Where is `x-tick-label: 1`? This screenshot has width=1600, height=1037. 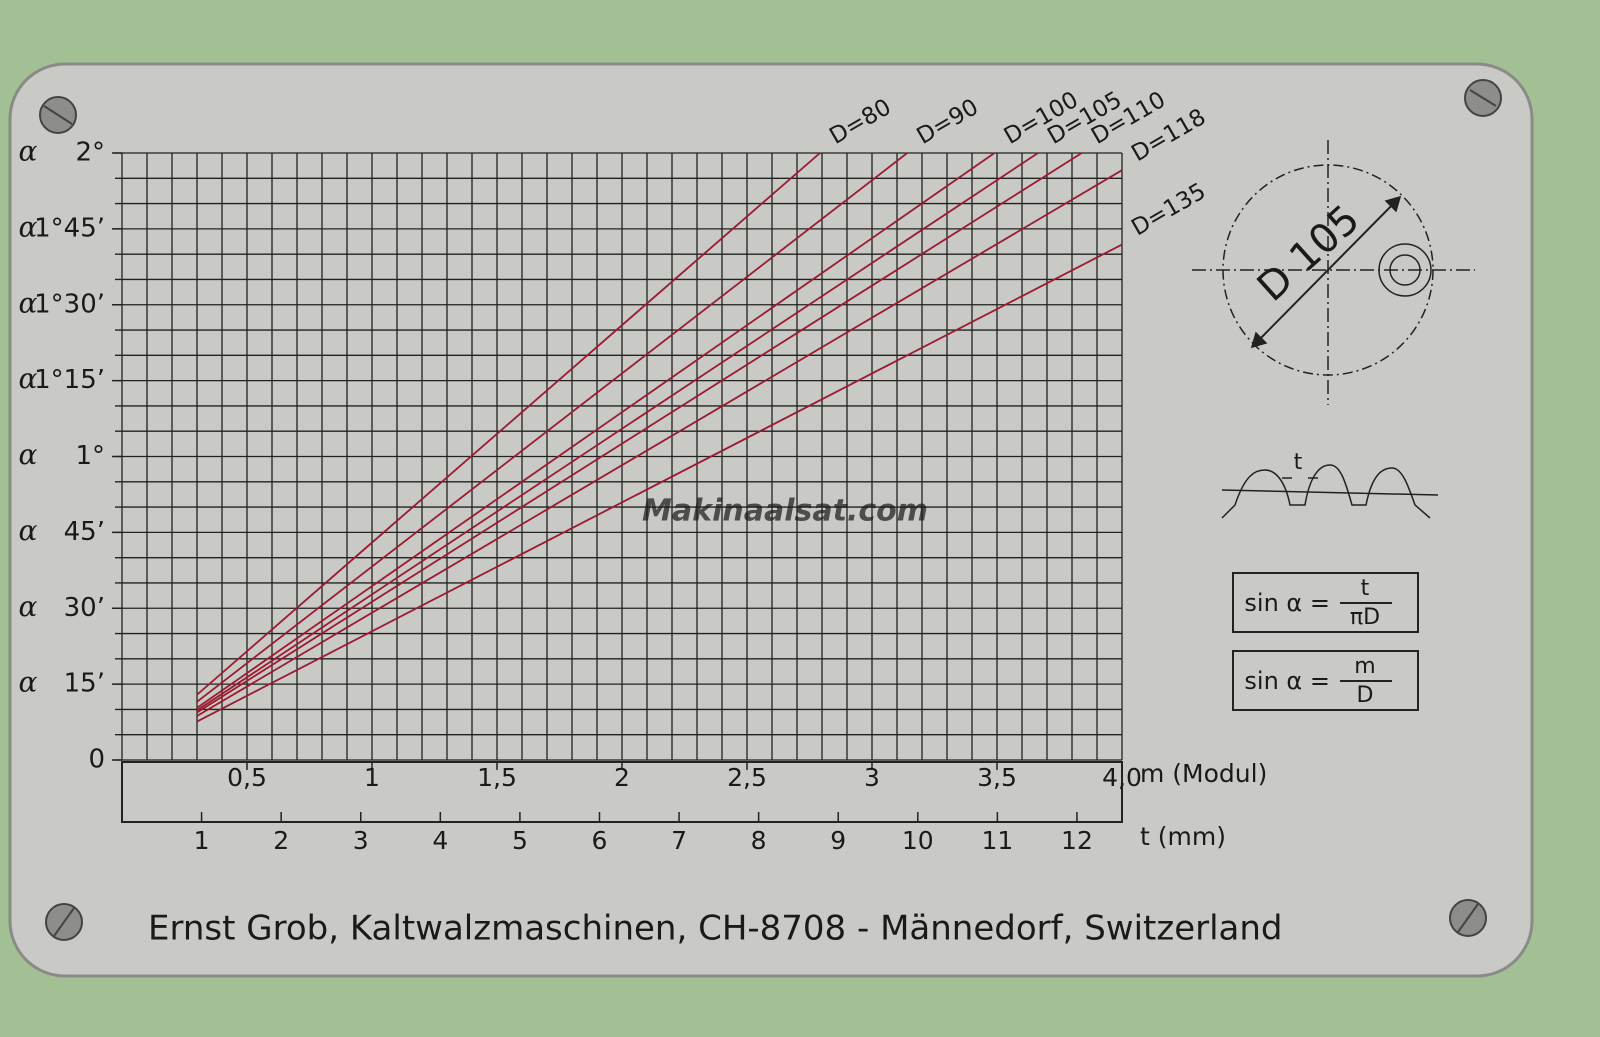 x-tick-label: 1 is located at coordinates (372, 777).